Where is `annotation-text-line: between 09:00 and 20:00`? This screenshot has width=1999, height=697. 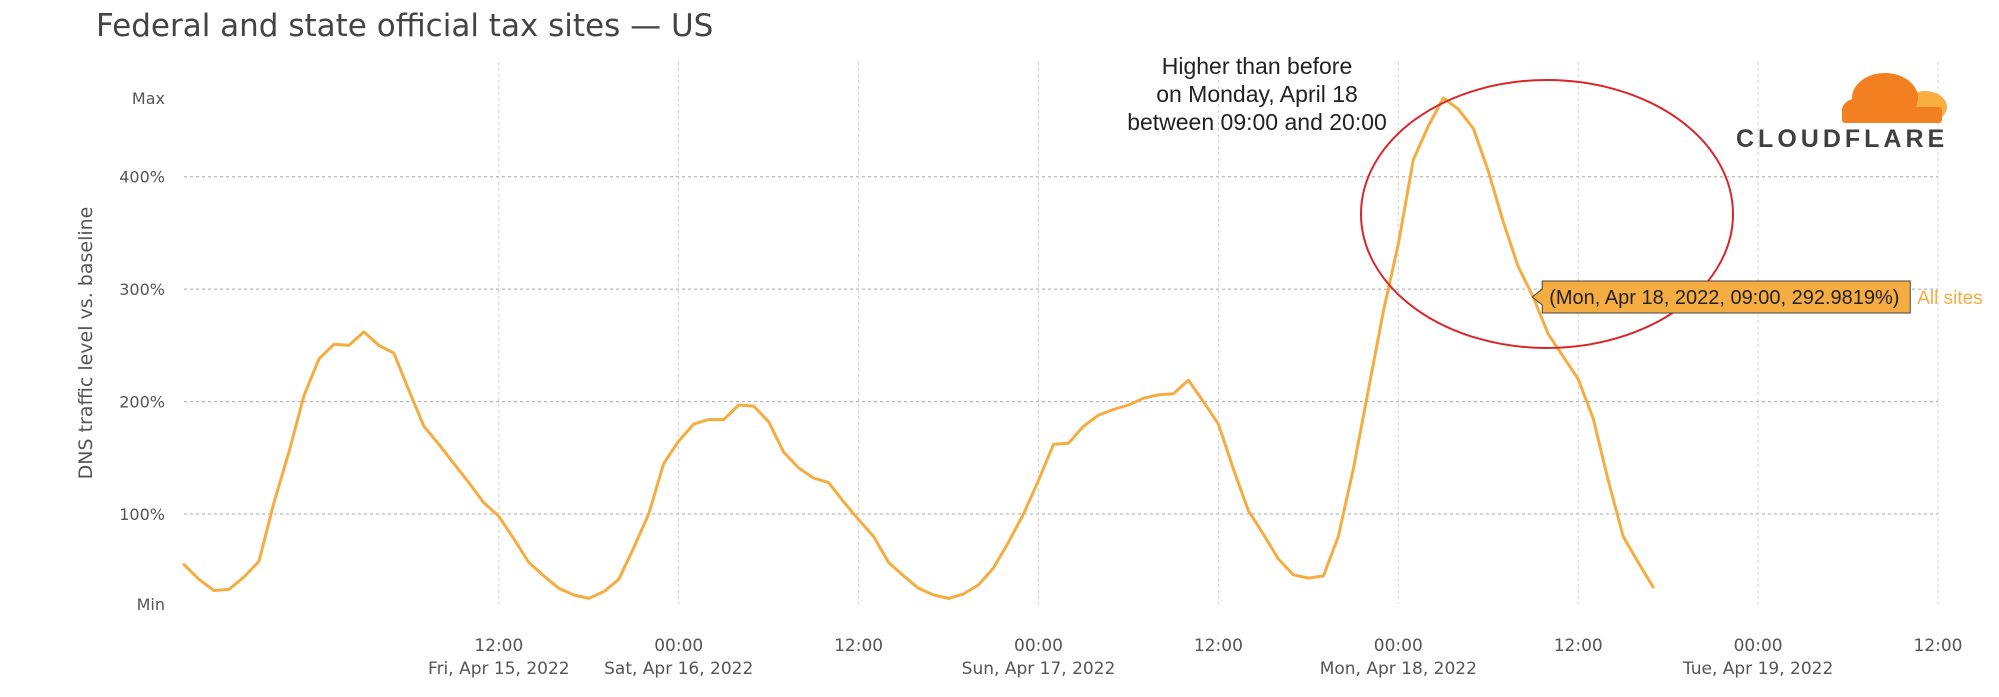 annotation-text-line: between 09:00 and 20:00 is located at coordinates (1257, 122).